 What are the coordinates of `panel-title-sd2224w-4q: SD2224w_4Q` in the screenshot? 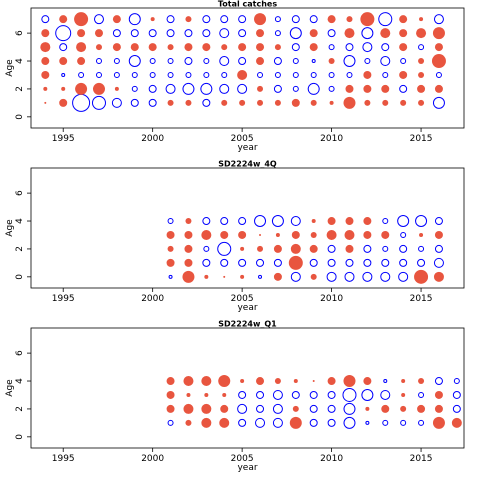 It's located at (247, 164).